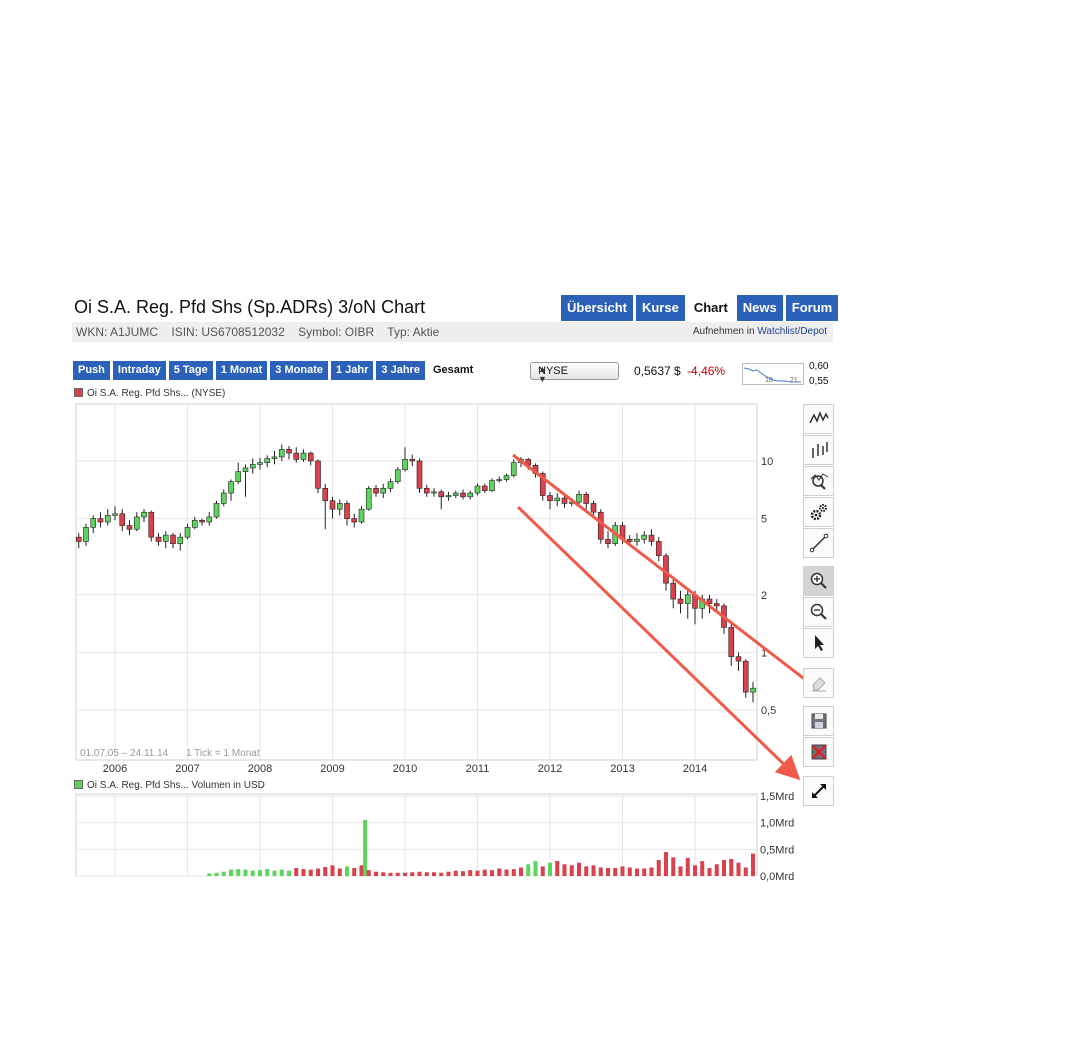 The height and width of the screenshot is (1047, 1080). Describe the element at coordinates (117, 332) in the screenshot. I see `wkn-label: WKN: A1JUMC` at that location.